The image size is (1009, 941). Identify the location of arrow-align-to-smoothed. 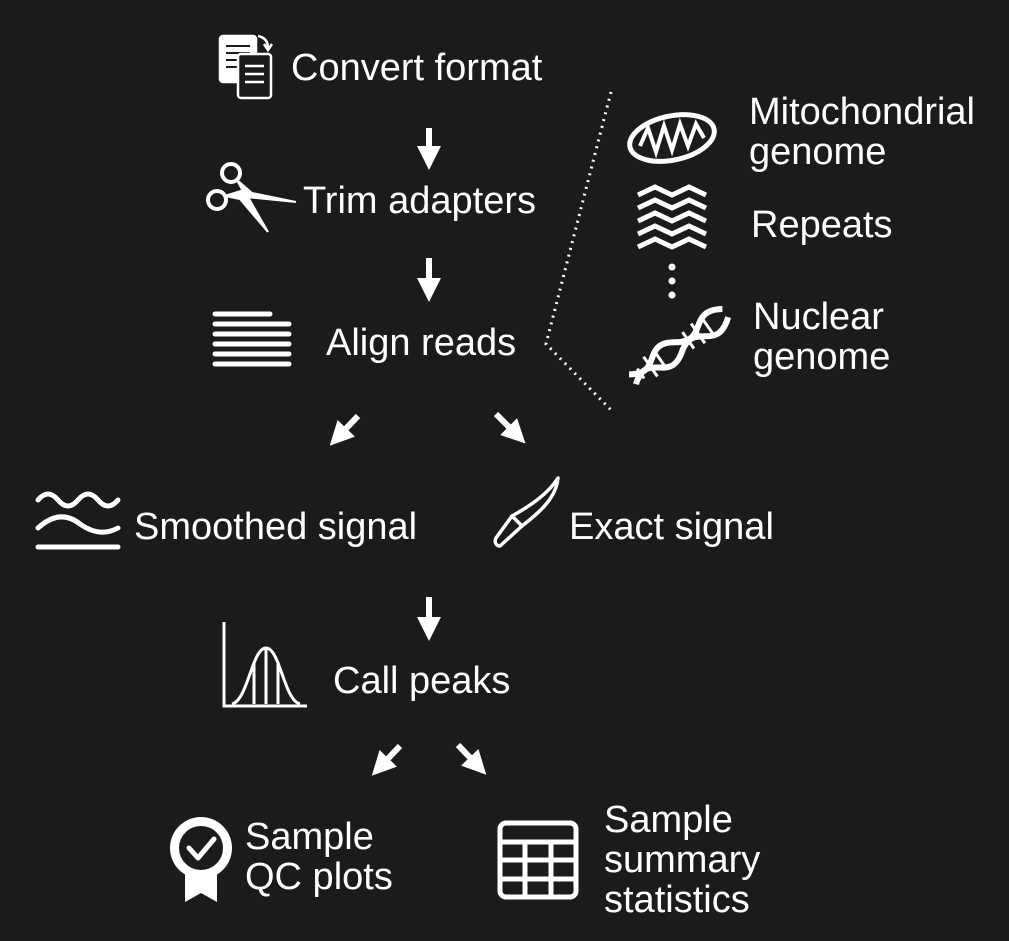
(345, 429).